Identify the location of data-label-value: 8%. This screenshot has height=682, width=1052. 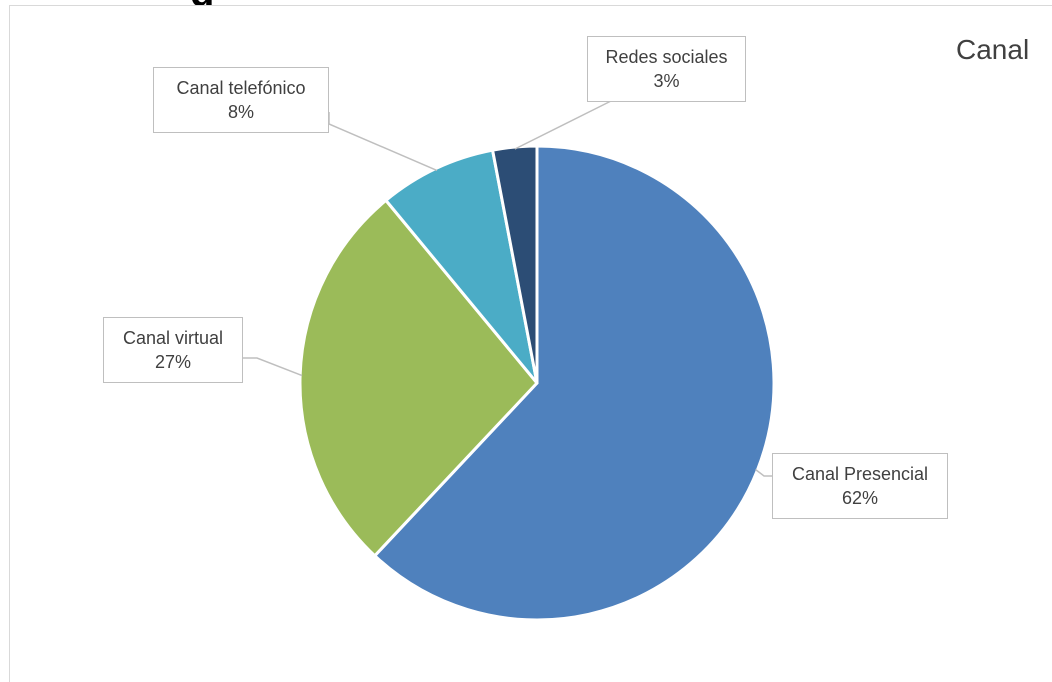
(240, 112).